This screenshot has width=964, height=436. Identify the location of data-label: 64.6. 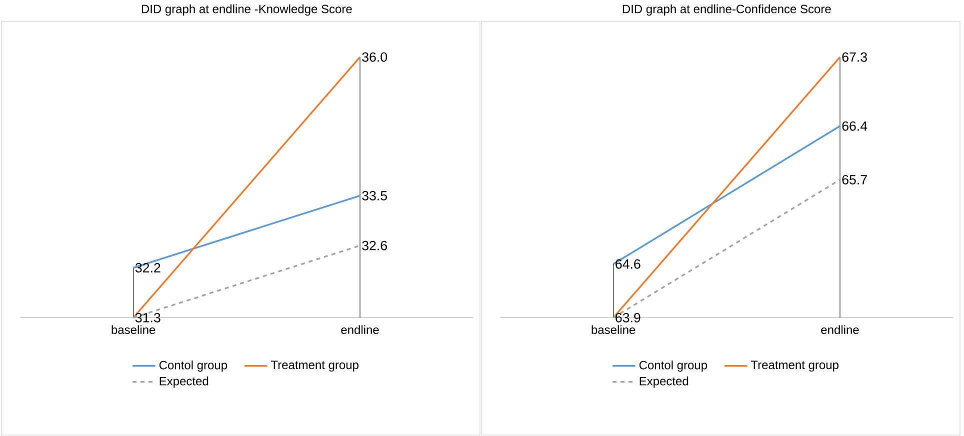
(628, 264).